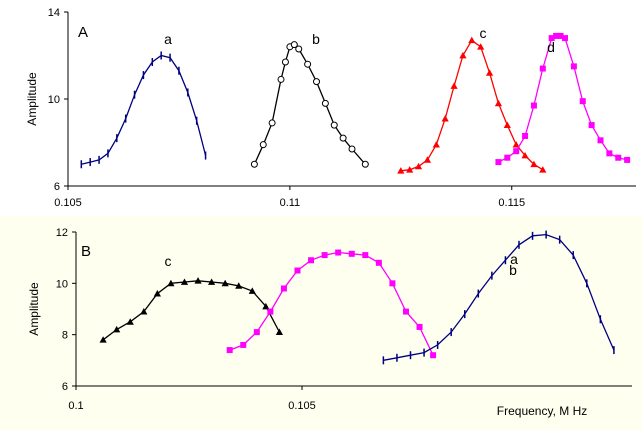 This screenshot has height=435, width=642. Describe the element at coordinates (542, 411) in the screenshot. I see `x-axis-label: Frequency, M Hz` at that location.